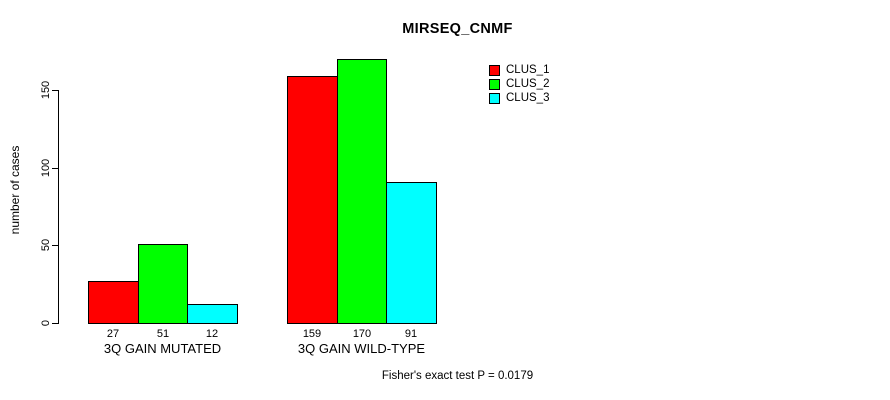  What do you see at coordinates (312, 334) in the screenshot?
I see `bar-value-label-159: 159` at bounding box center [312, 334].